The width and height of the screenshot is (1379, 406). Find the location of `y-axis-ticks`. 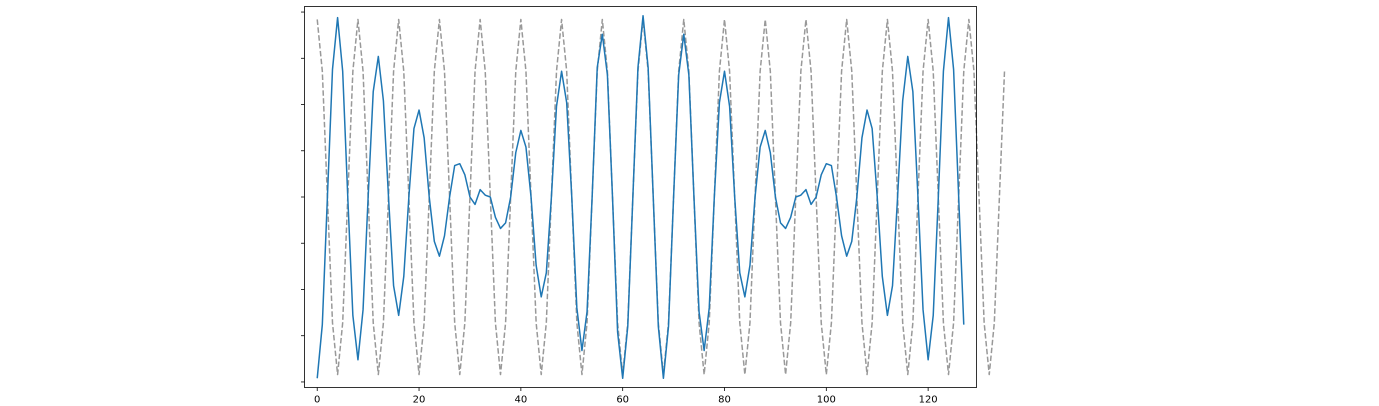

y-axis-ticks is located at coordinates (303, 197).